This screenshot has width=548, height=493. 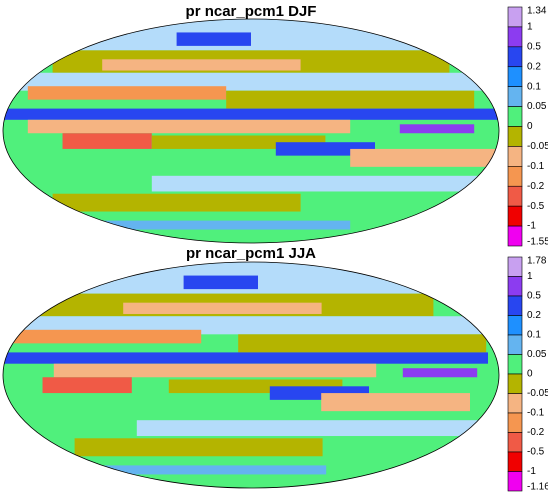 What do you see at coordinates (537, 487) in the screenshot?
I see `colorbar-label: -1.16` at bounding box center [537, 487].